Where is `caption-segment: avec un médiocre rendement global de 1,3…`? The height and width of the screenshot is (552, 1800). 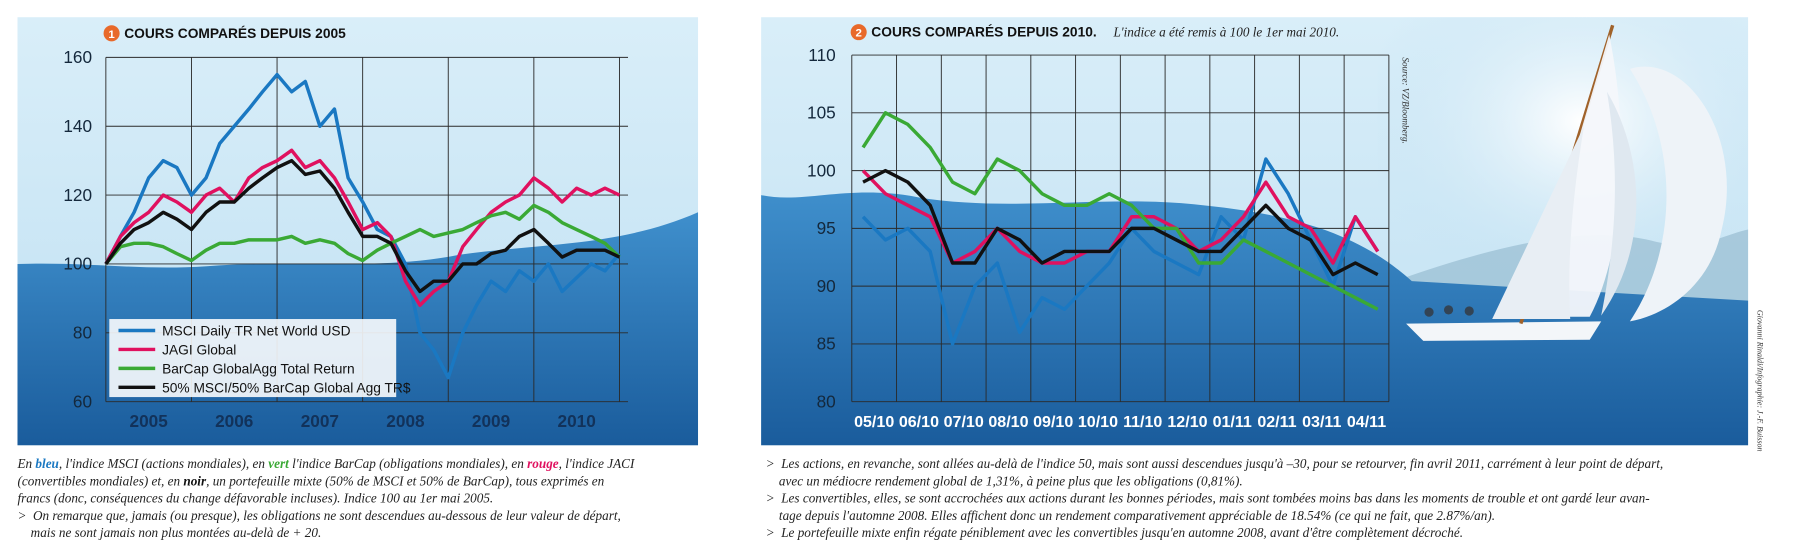
caption-segment: avec un médiocre rendement global de 1,3… is located at coordinates (1004, 480).